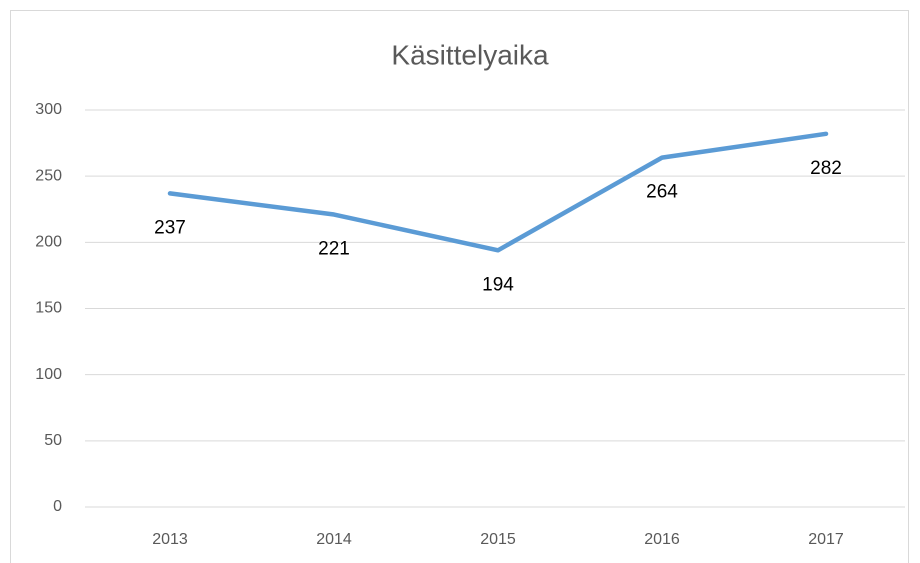 The image size is (920, 563). I want to click on y-tick-label: 300, so click(48, 109).